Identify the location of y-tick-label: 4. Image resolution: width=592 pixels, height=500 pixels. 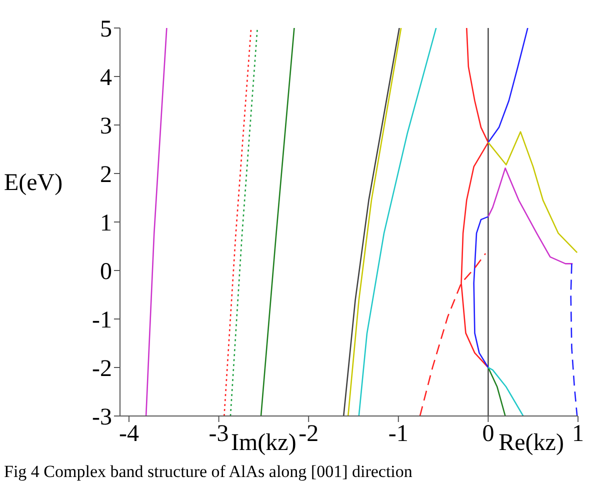
(106, 78).